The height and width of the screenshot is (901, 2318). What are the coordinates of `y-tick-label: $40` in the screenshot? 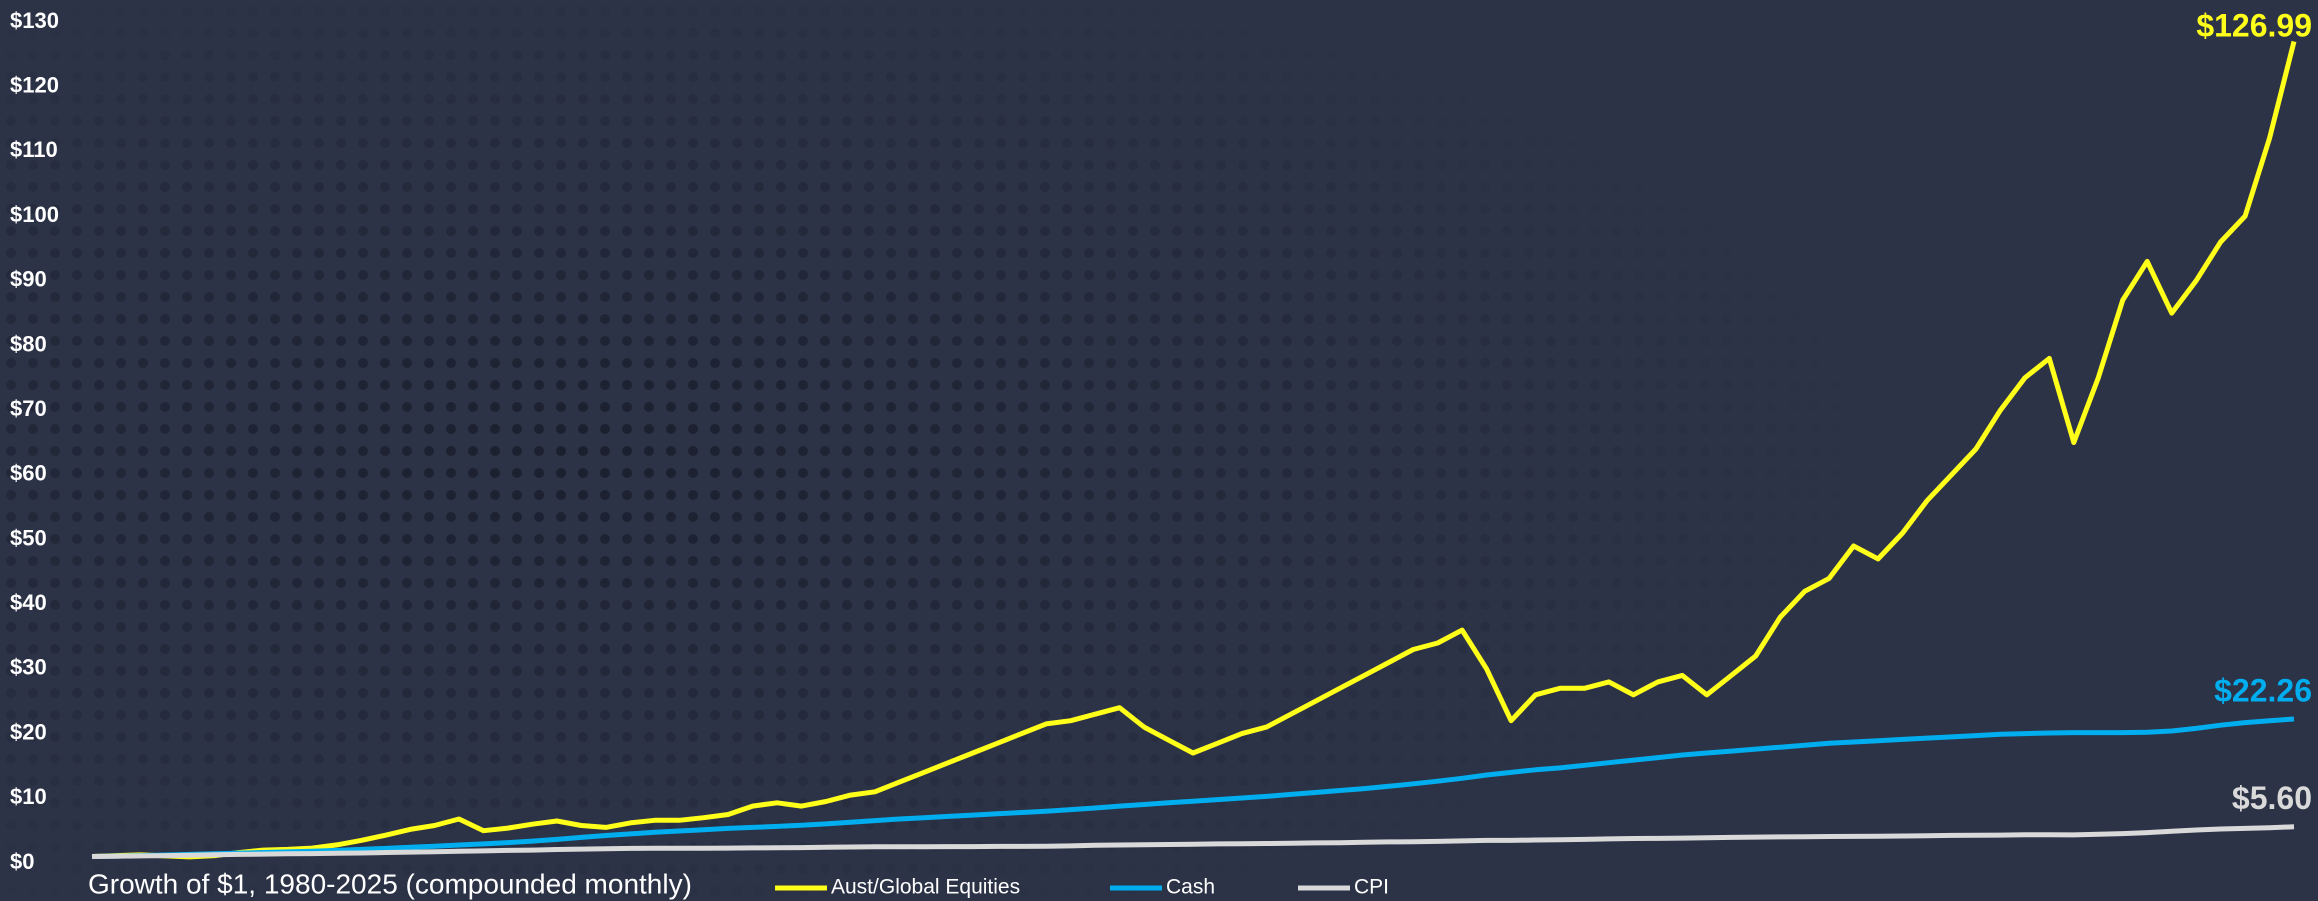 It's located at (28, 602).